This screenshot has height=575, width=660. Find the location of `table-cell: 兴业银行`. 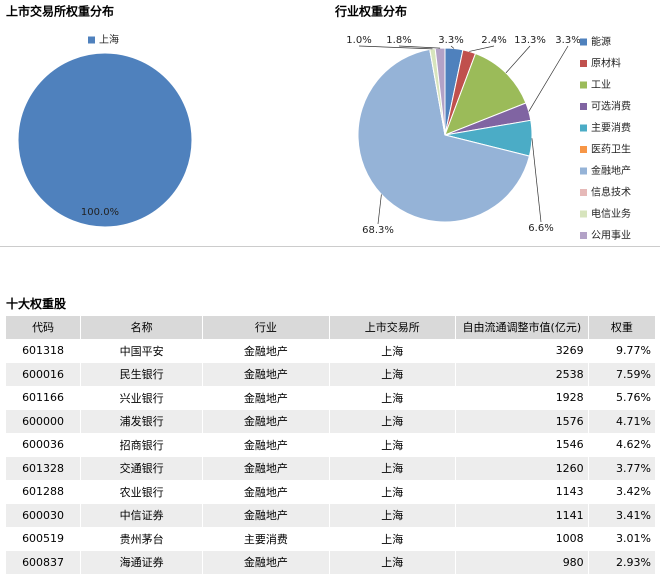

table-cell: 兴业银行 is located at coordinates (142, 398).